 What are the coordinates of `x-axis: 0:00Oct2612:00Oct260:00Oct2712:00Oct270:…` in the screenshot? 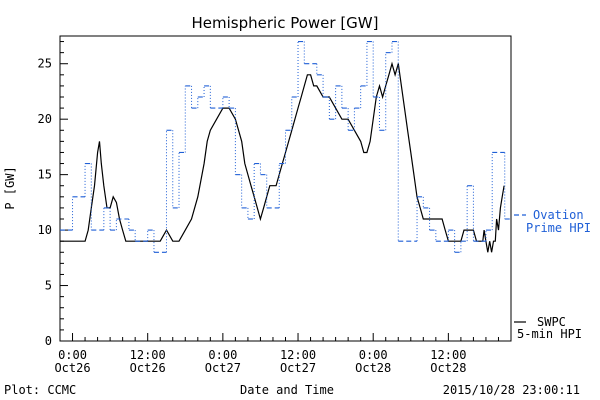 It's located at (283, 354).